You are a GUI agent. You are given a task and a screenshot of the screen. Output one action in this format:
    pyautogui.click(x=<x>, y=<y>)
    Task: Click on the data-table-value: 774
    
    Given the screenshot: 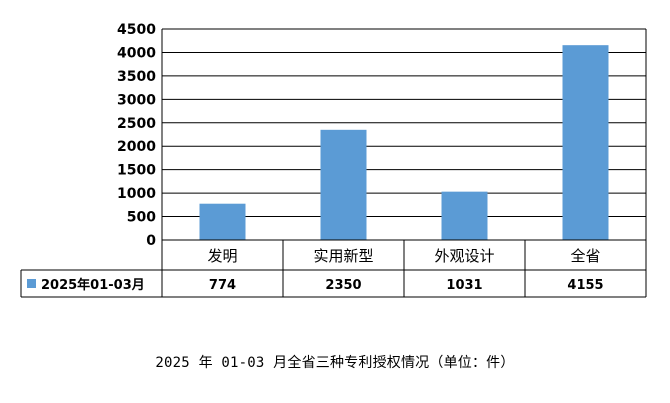 What is the action you would take?
    pyautogui.click(x=222, y=285)
    